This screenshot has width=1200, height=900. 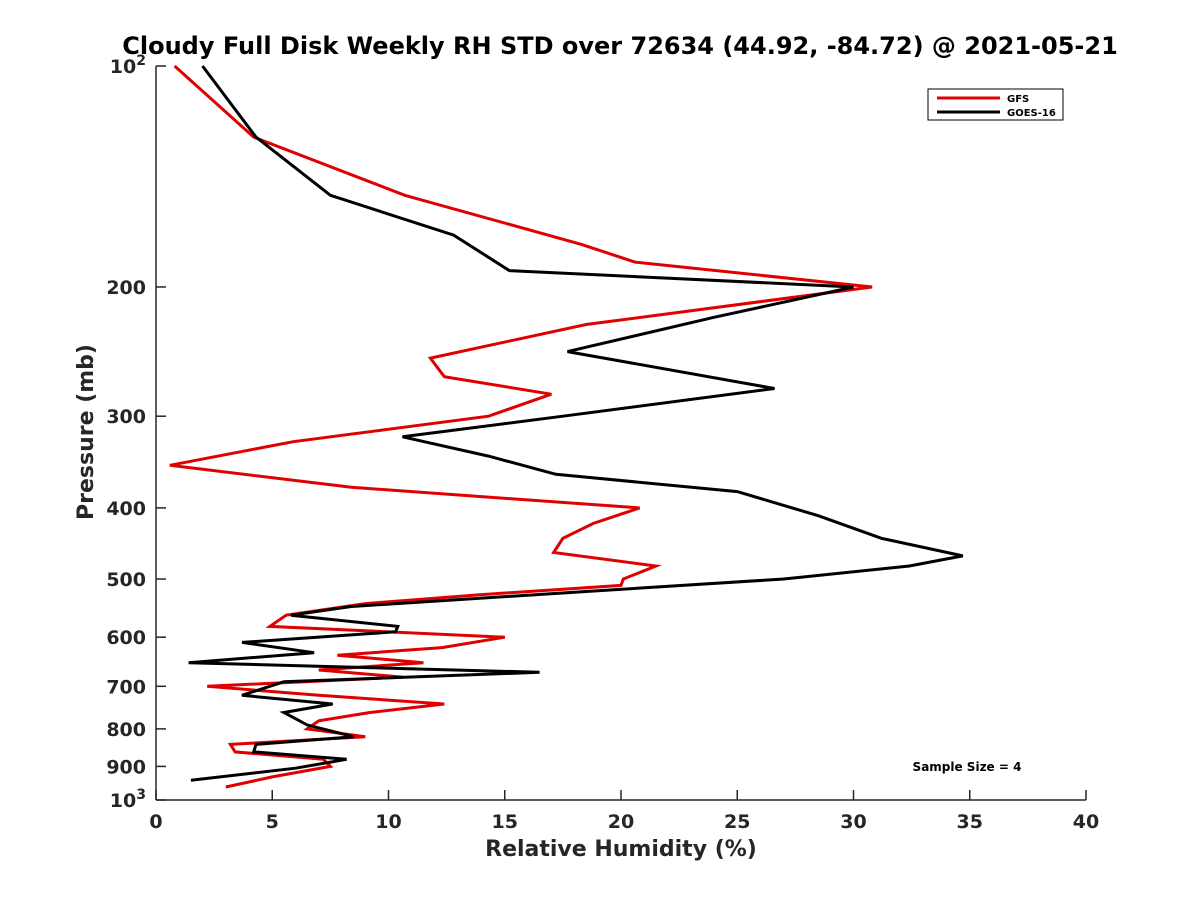 I want to click on y-tick-label: 900, so click(x=126, y=767).